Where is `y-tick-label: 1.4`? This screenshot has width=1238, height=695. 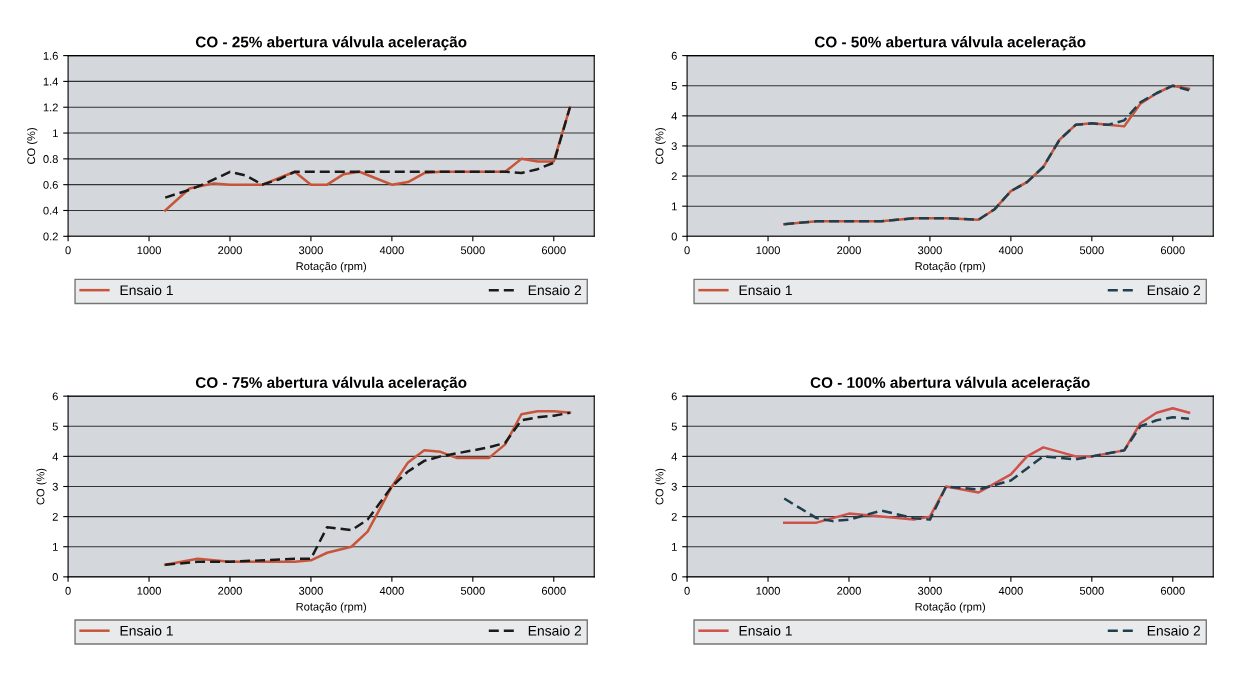
y-tick-label: 1.4 is located at coordinates (51, 81).